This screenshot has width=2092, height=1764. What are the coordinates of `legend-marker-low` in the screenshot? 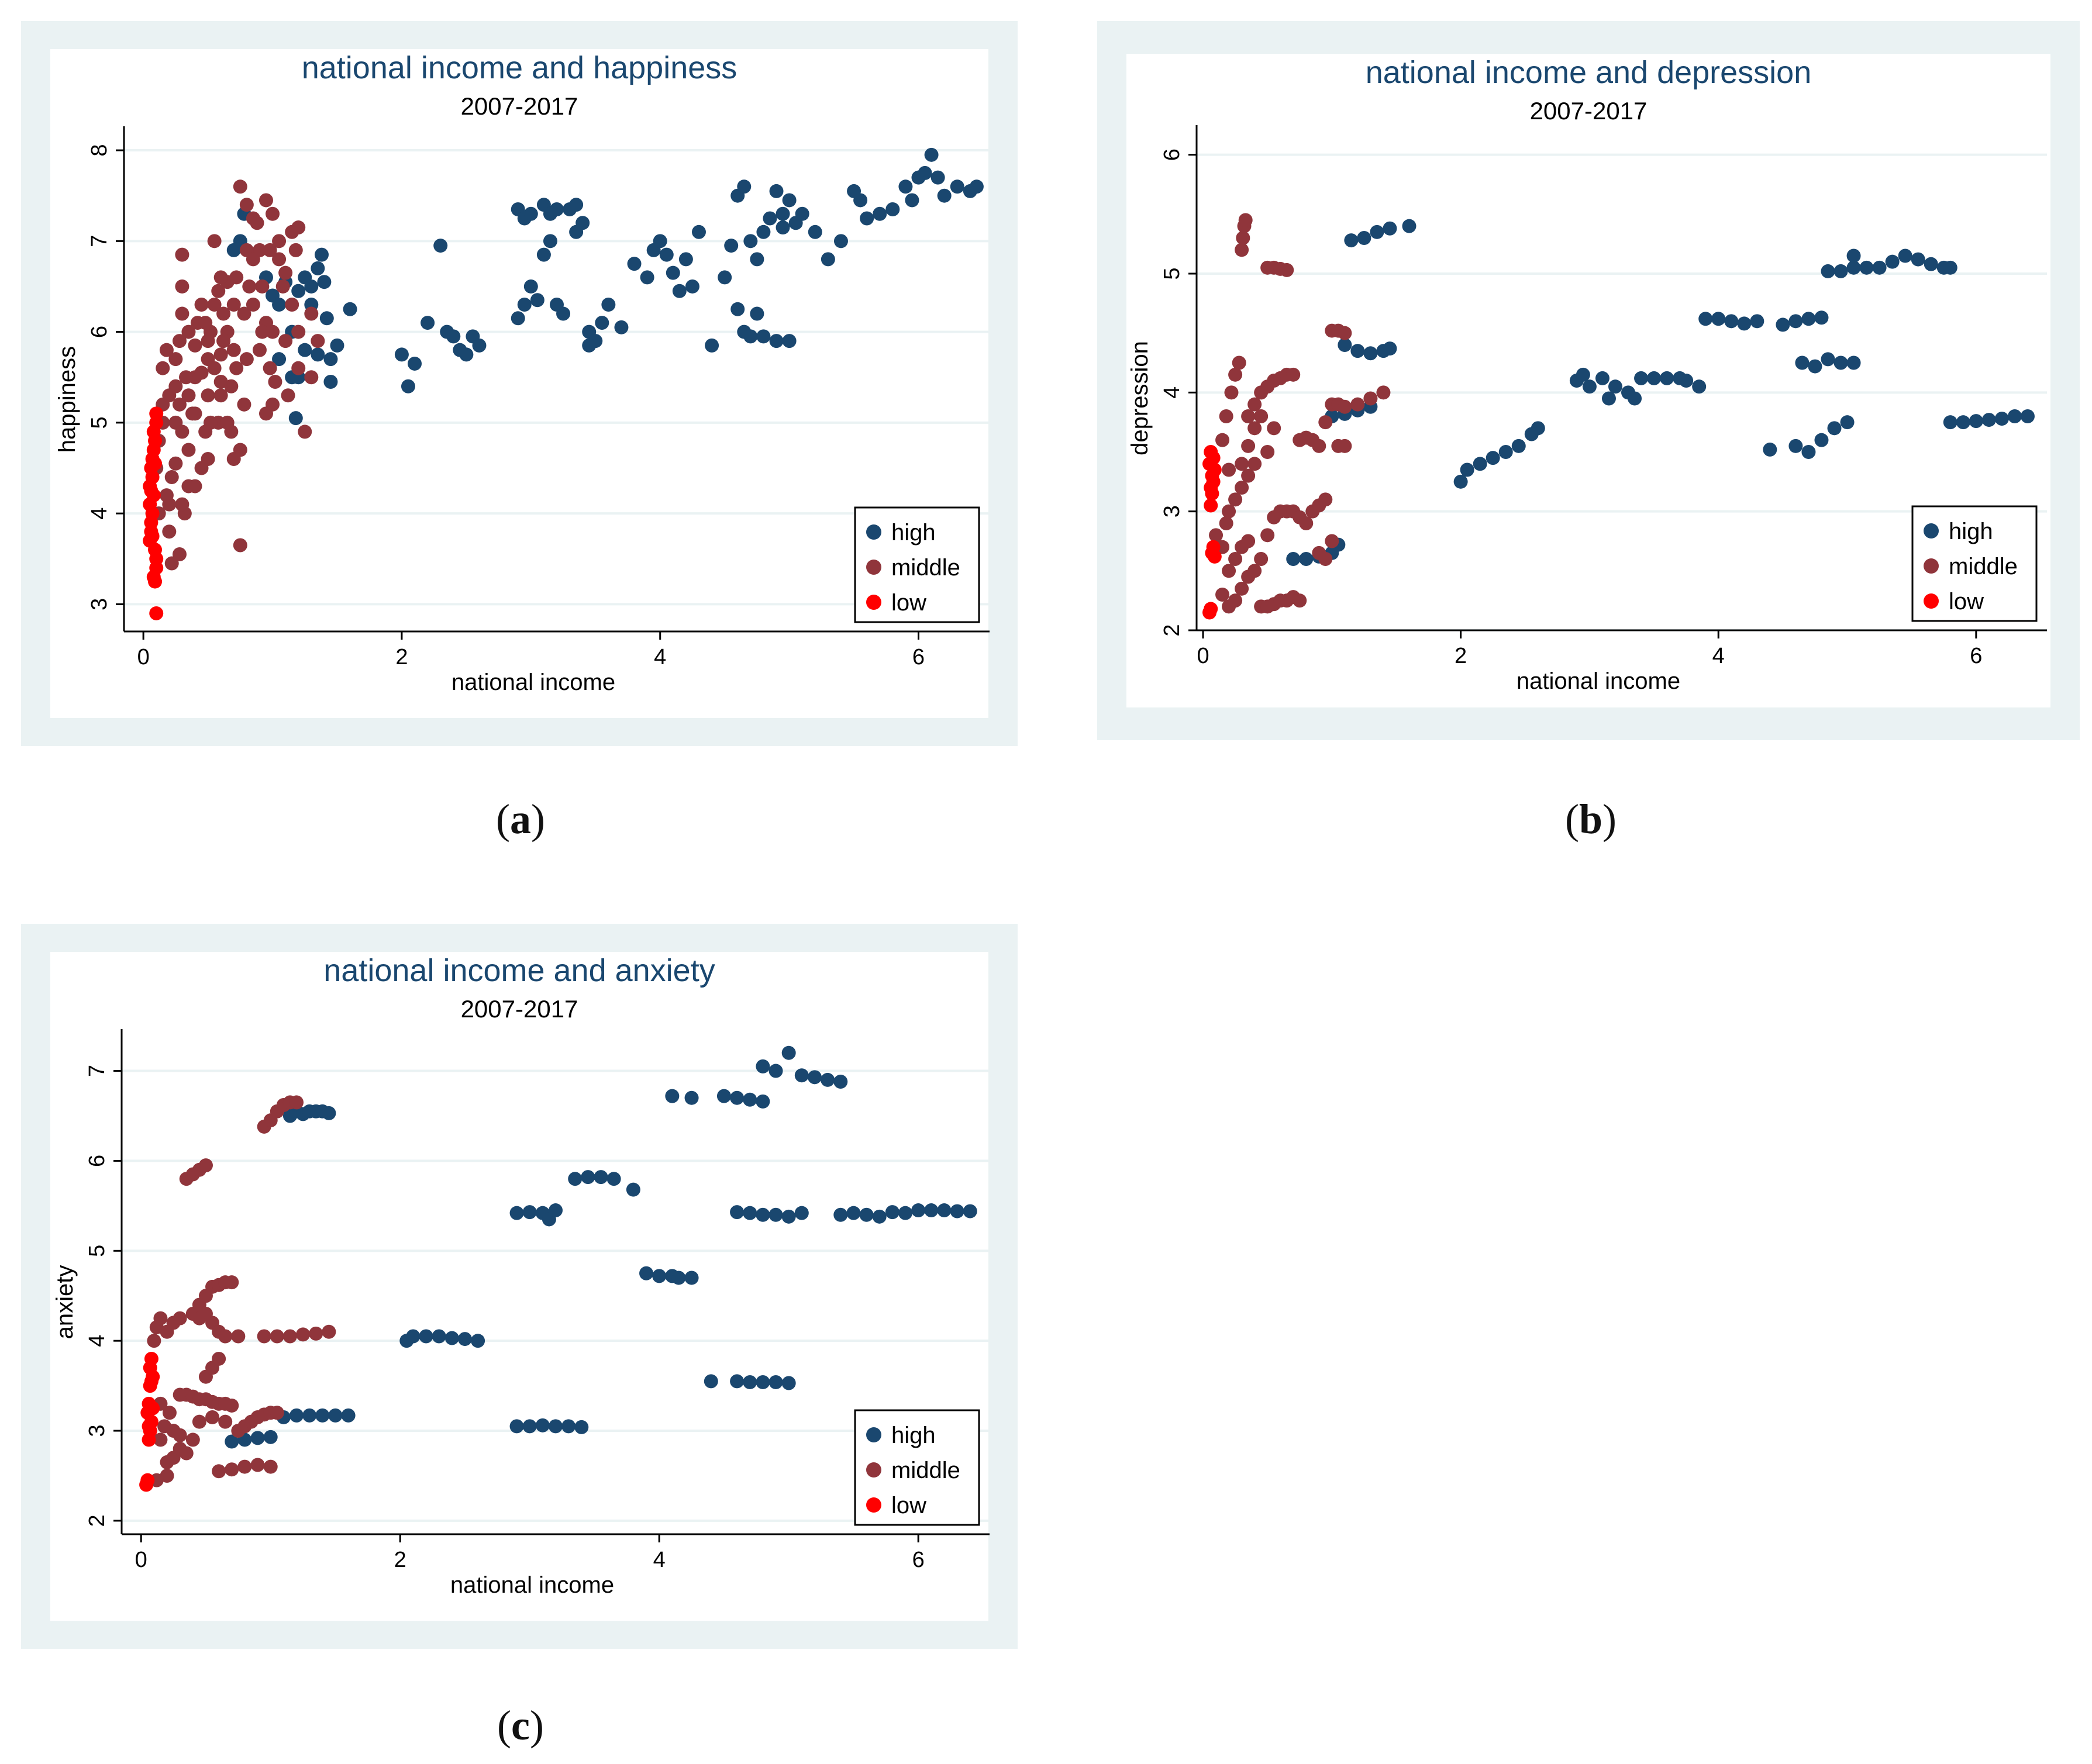 It's located at (1931, 601).